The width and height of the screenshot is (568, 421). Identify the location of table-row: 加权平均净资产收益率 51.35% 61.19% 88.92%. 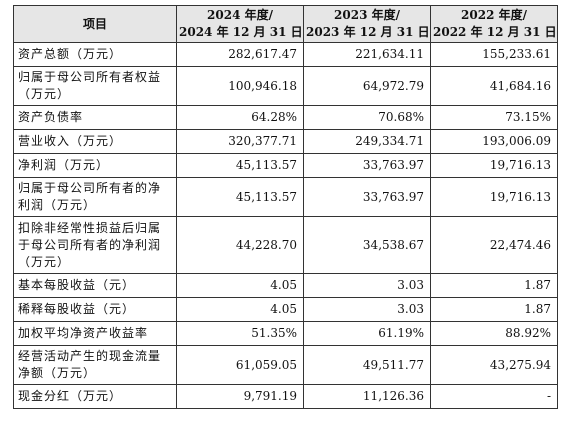
(285, 333).